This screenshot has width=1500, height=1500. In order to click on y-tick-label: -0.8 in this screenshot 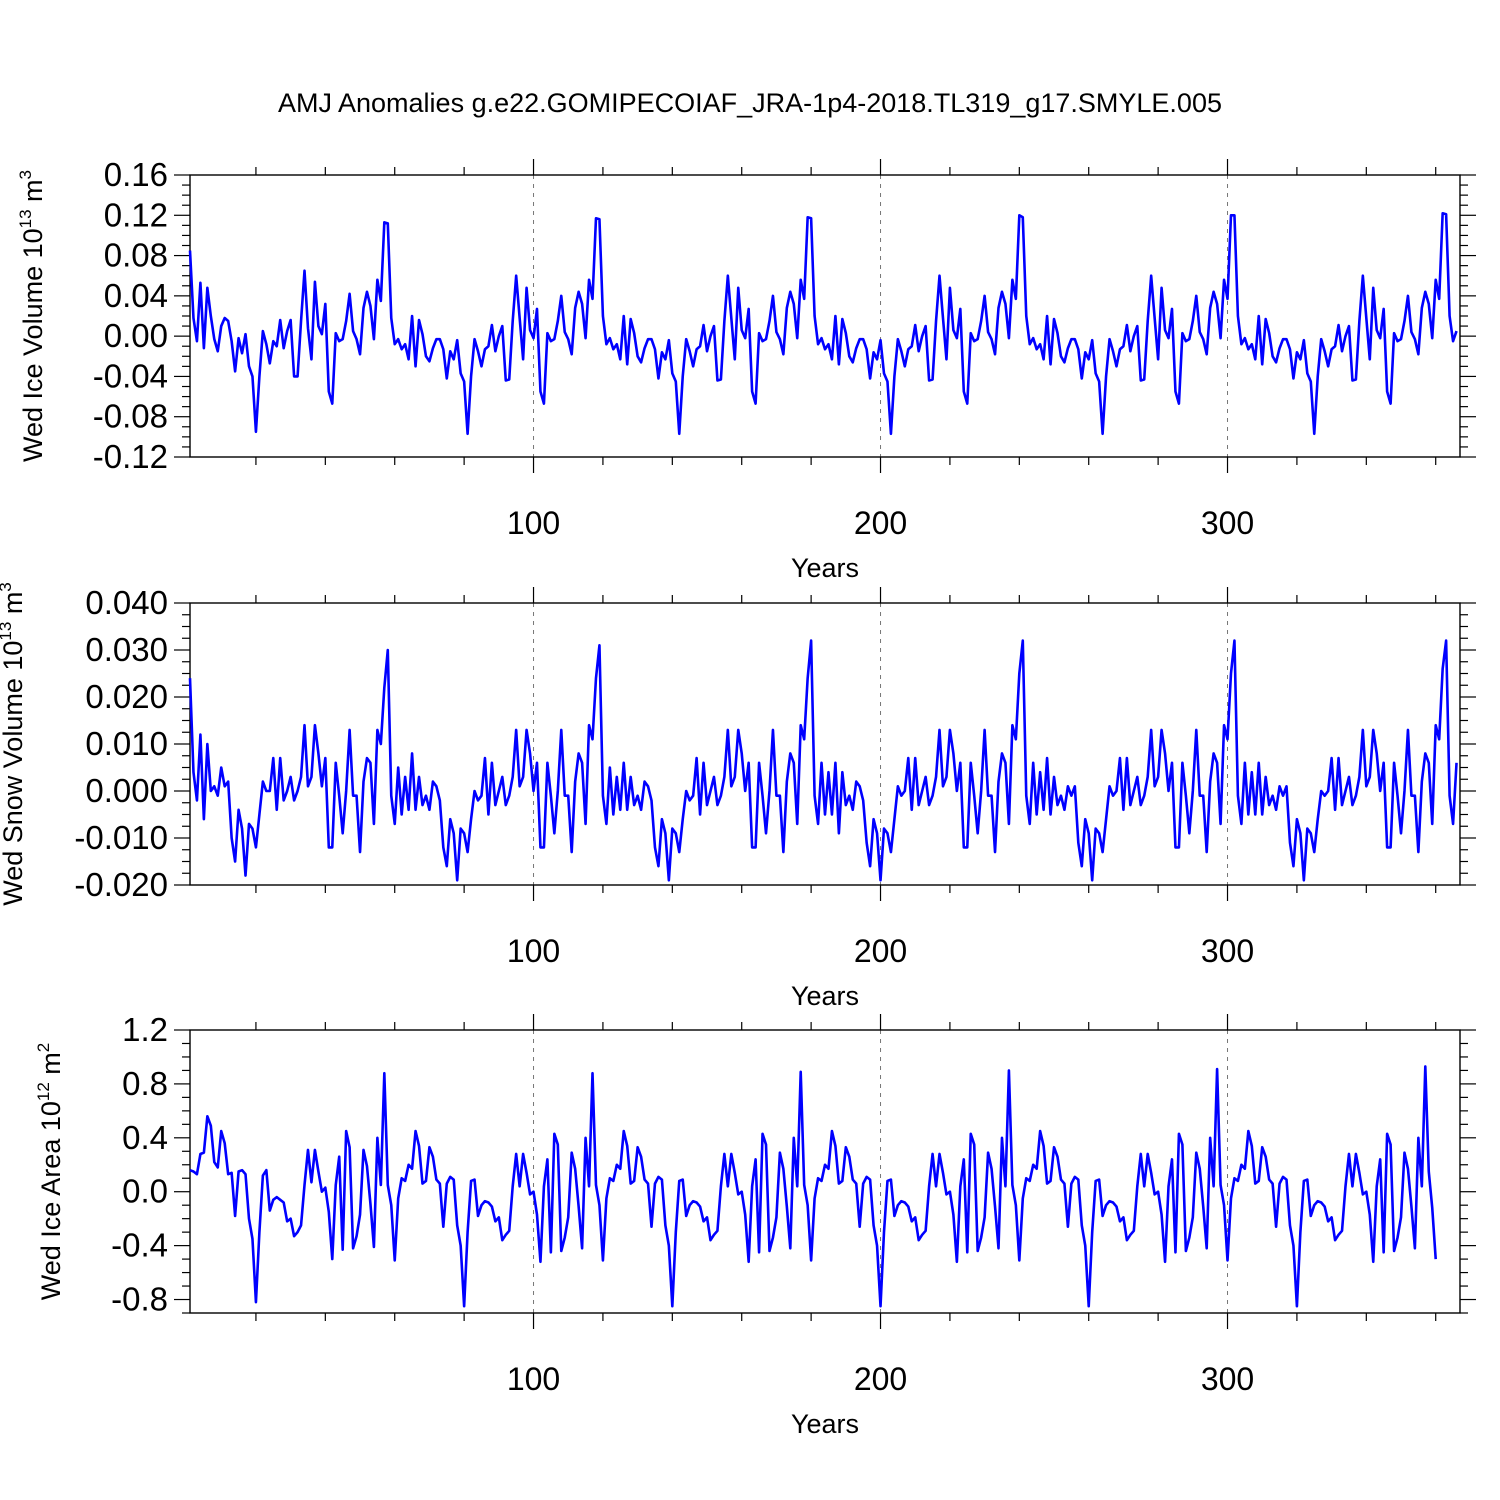, I will do `click(139, 1299)`.